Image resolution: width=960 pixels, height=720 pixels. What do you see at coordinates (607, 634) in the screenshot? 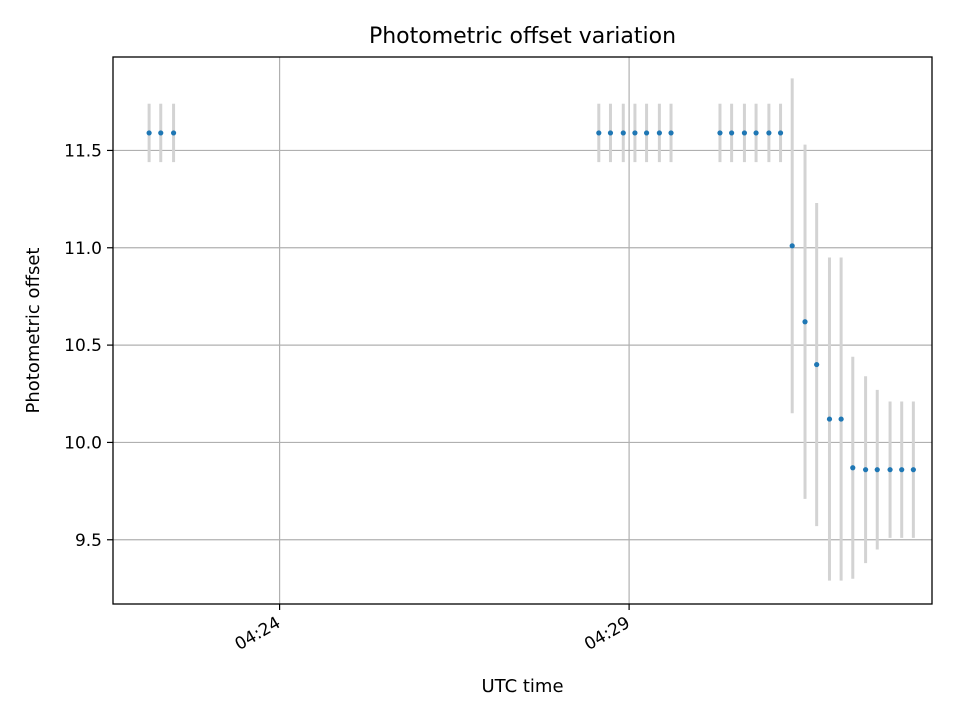
I see `x-tick-label: 04:29` at bounding box center [607, 634].